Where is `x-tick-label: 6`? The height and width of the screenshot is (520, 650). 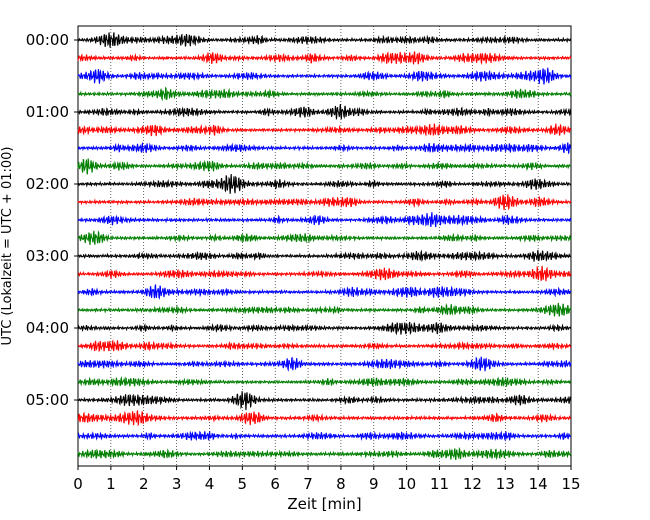
x-tick-label: 6 is located at coordinates (275, 484).